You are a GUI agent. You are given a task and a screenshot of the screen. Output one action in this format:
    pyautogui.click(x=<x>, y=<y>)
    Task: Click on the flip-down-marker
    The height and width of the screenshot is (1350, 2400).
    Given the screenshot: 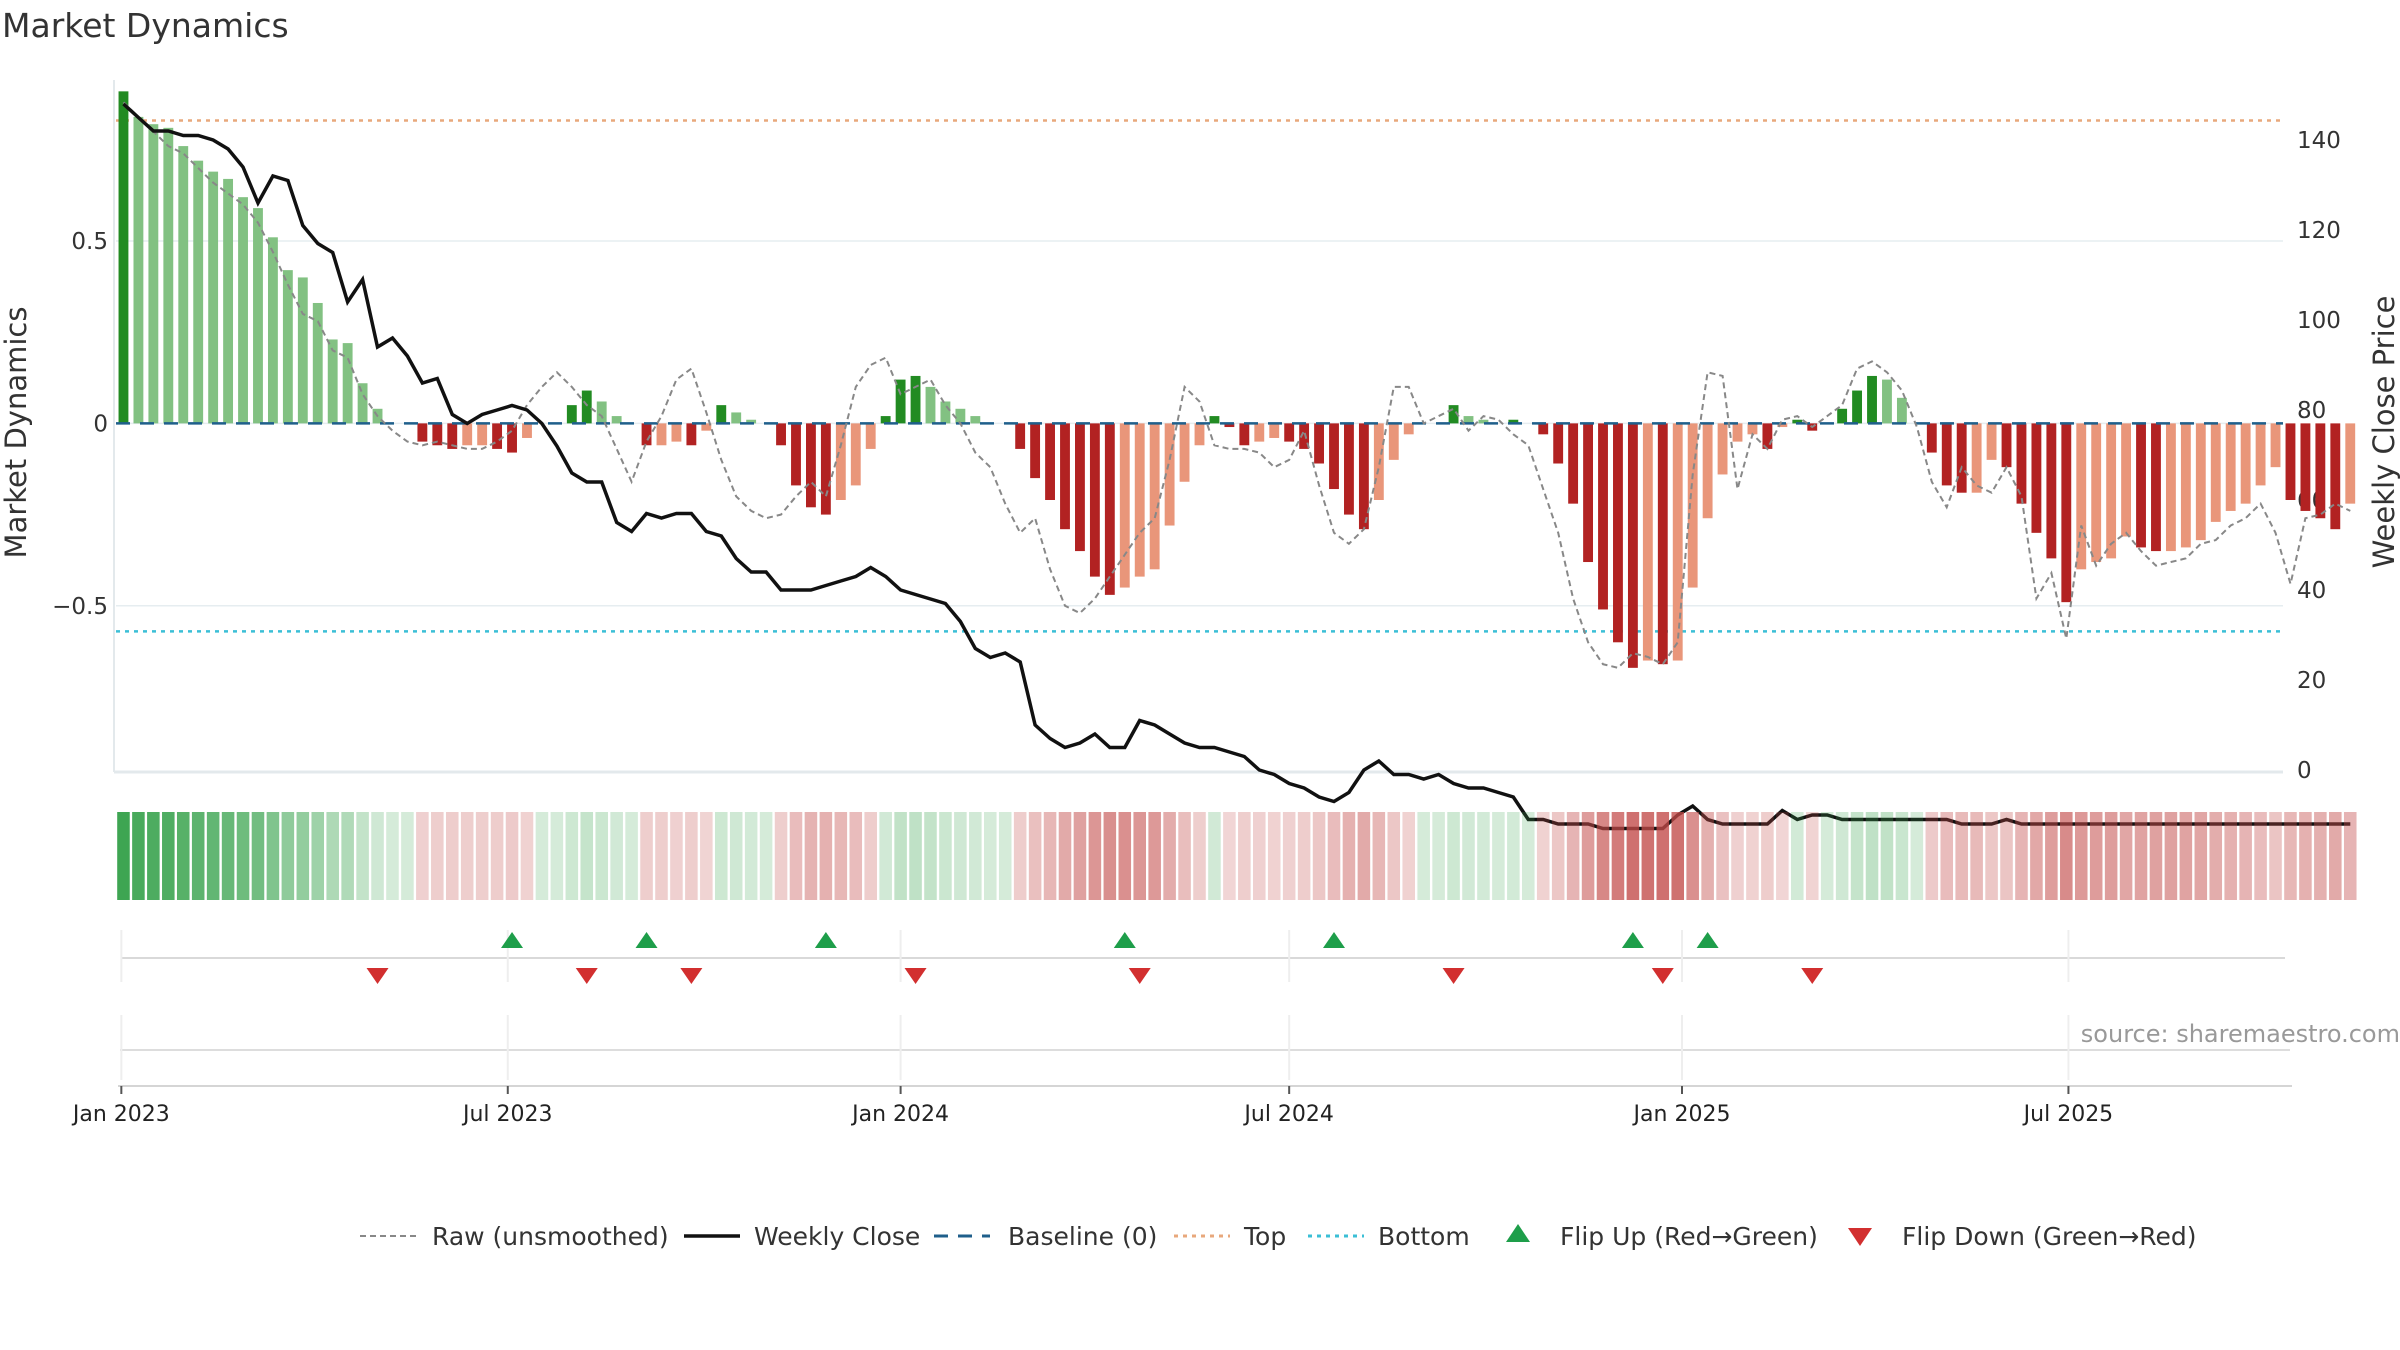 What is the action you would take?
    pyautogui.click(x=915, y=976)
    